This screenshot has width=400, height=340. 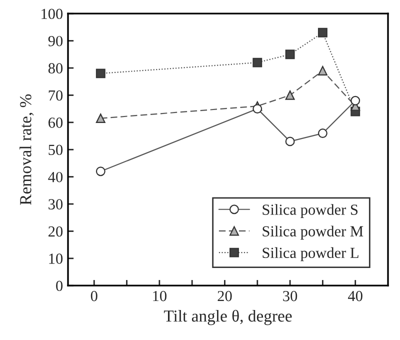 I want to click on y-tick-label: 80, so click(x=55, y=68).